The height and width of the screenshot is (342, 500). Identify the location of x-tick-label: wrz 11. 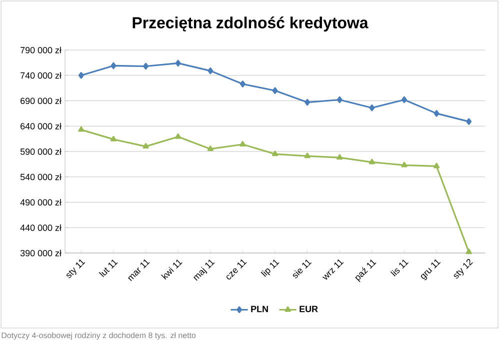
(333, 269).